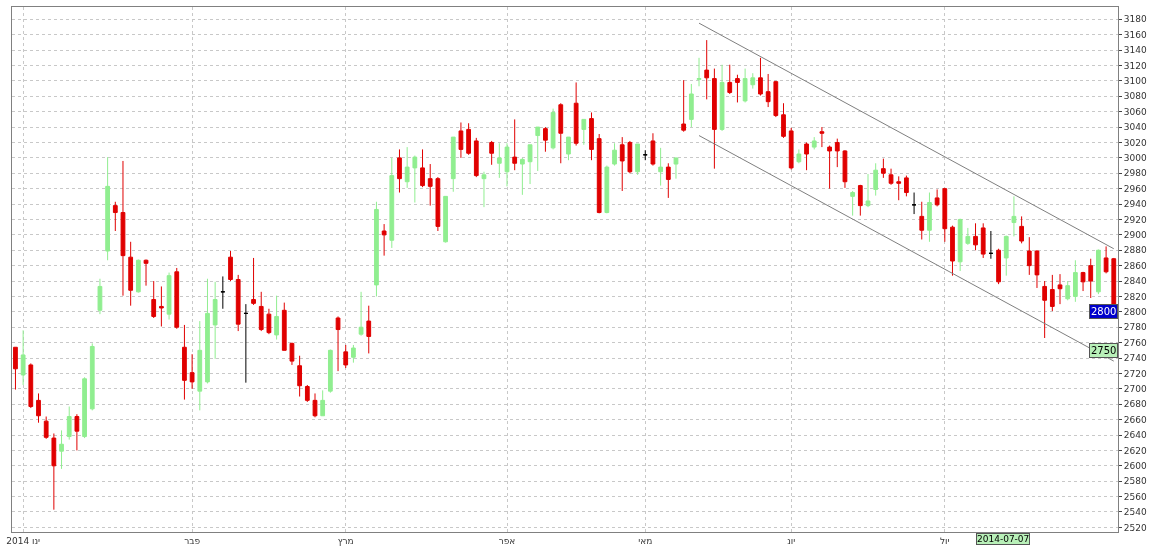 The width and height of the screenshot is (1158, 552). Describe the element at coordinates (1135, 358) in the screenshot. I see `y-tick-label: 2740` at that location.